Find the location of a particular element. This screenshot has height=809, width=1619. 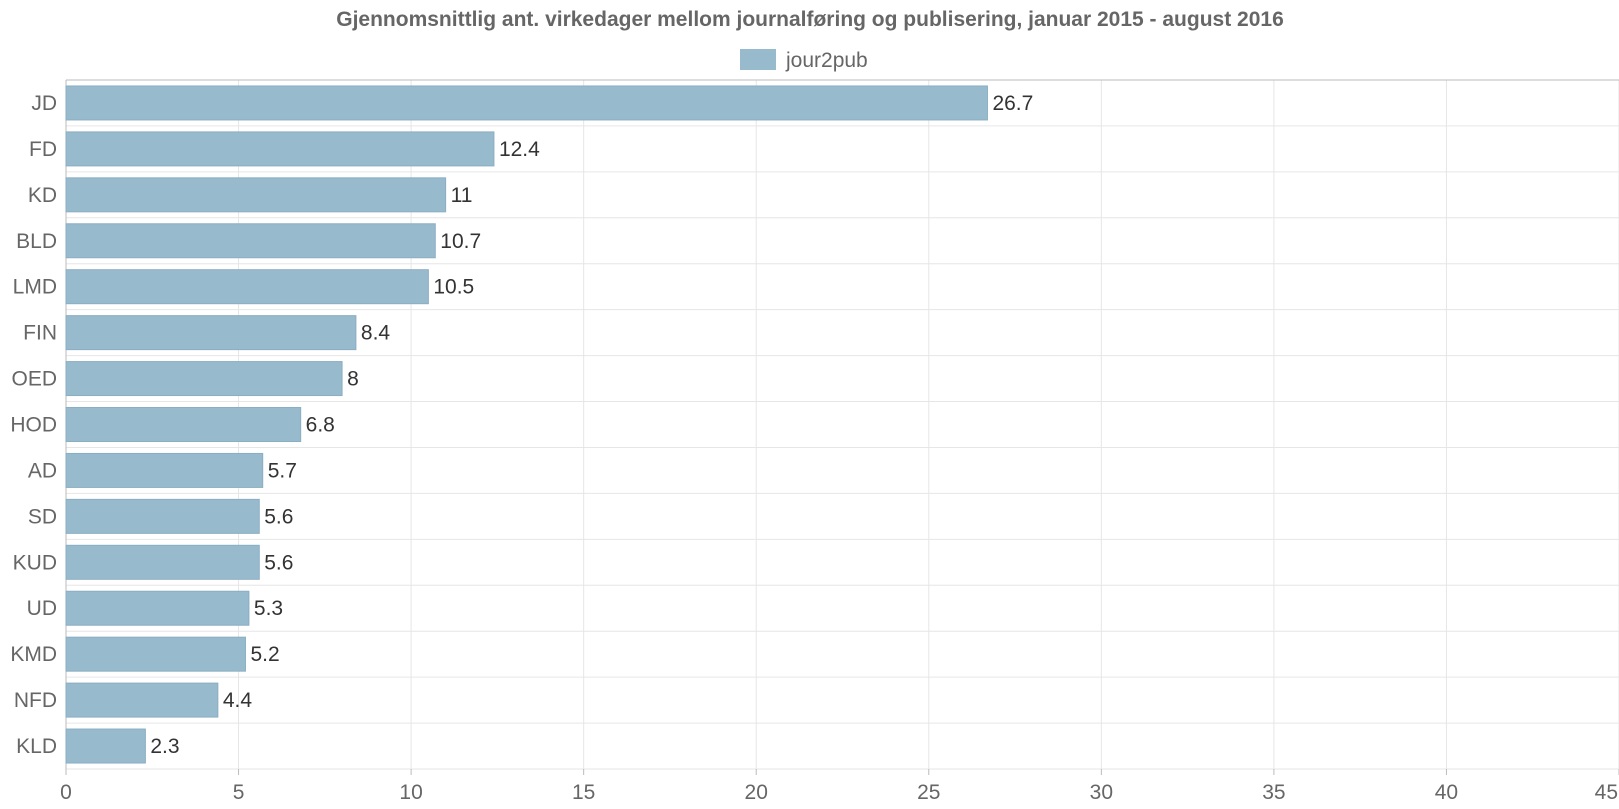

value-label-hod: 6.8 is located at coordinates (320, 425).